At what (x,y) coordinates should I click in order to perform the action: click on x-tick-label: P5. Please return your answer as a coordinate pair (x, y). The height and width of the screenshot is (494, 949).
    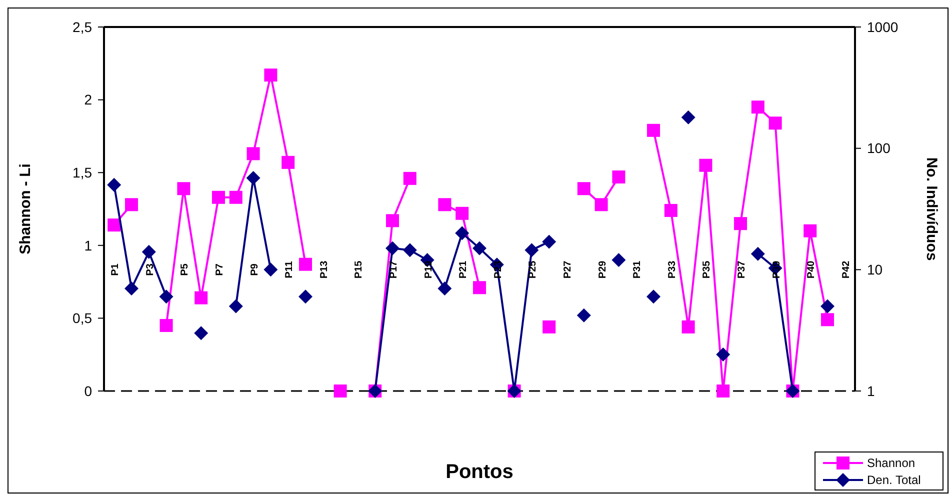
    Looking at the image, I should click on (185, 269).